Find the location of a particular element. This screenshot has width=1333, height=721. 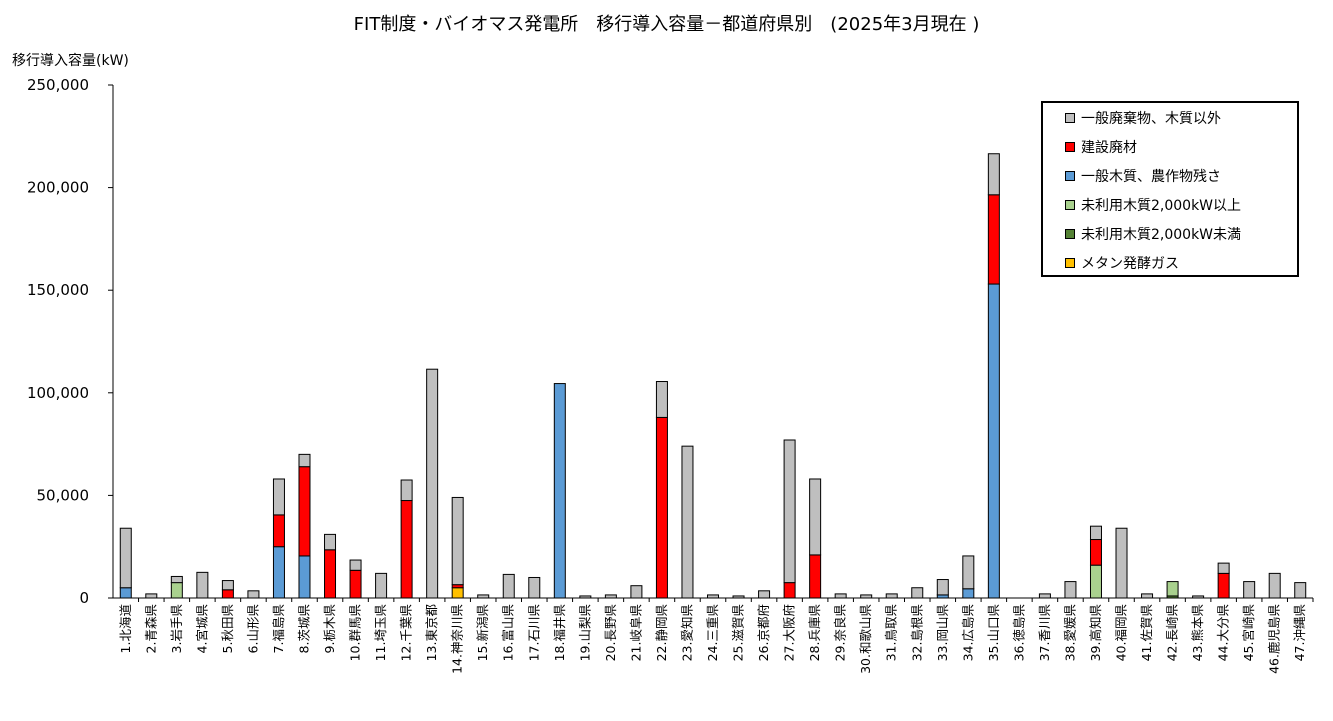

x-category-label: 35.山口県 is located at coordinates (993, 632).